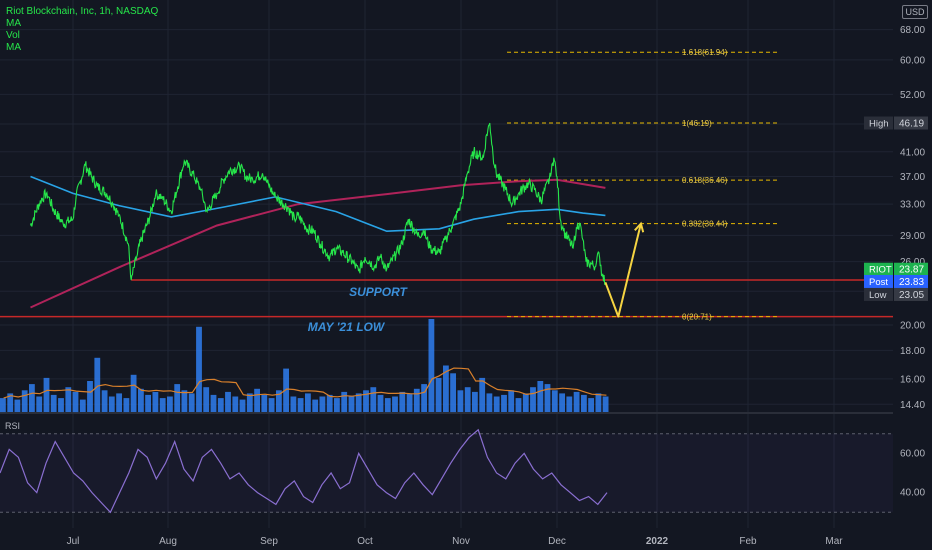 This screenshot has height=550, width=932. What do you see at coordinates (880, 270) in the screenshot?
I see `badge-label: RIOT` at bounding box center [880, 270].